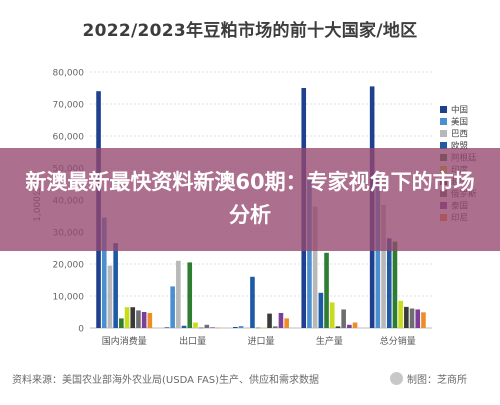 This screenshot has height=405, width=500. I want to click on y-tick-label: 70,000, so click(69, 106).